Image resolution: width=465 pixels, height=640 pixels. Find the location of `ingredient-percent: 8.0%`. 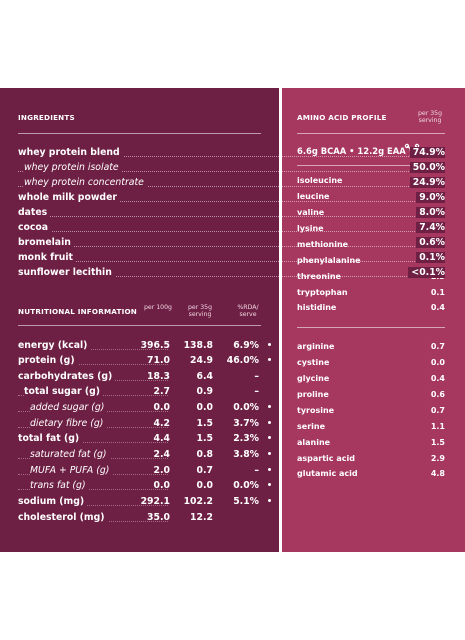

ingredient-percent: 8.0% is located at coordinates (430, 212).